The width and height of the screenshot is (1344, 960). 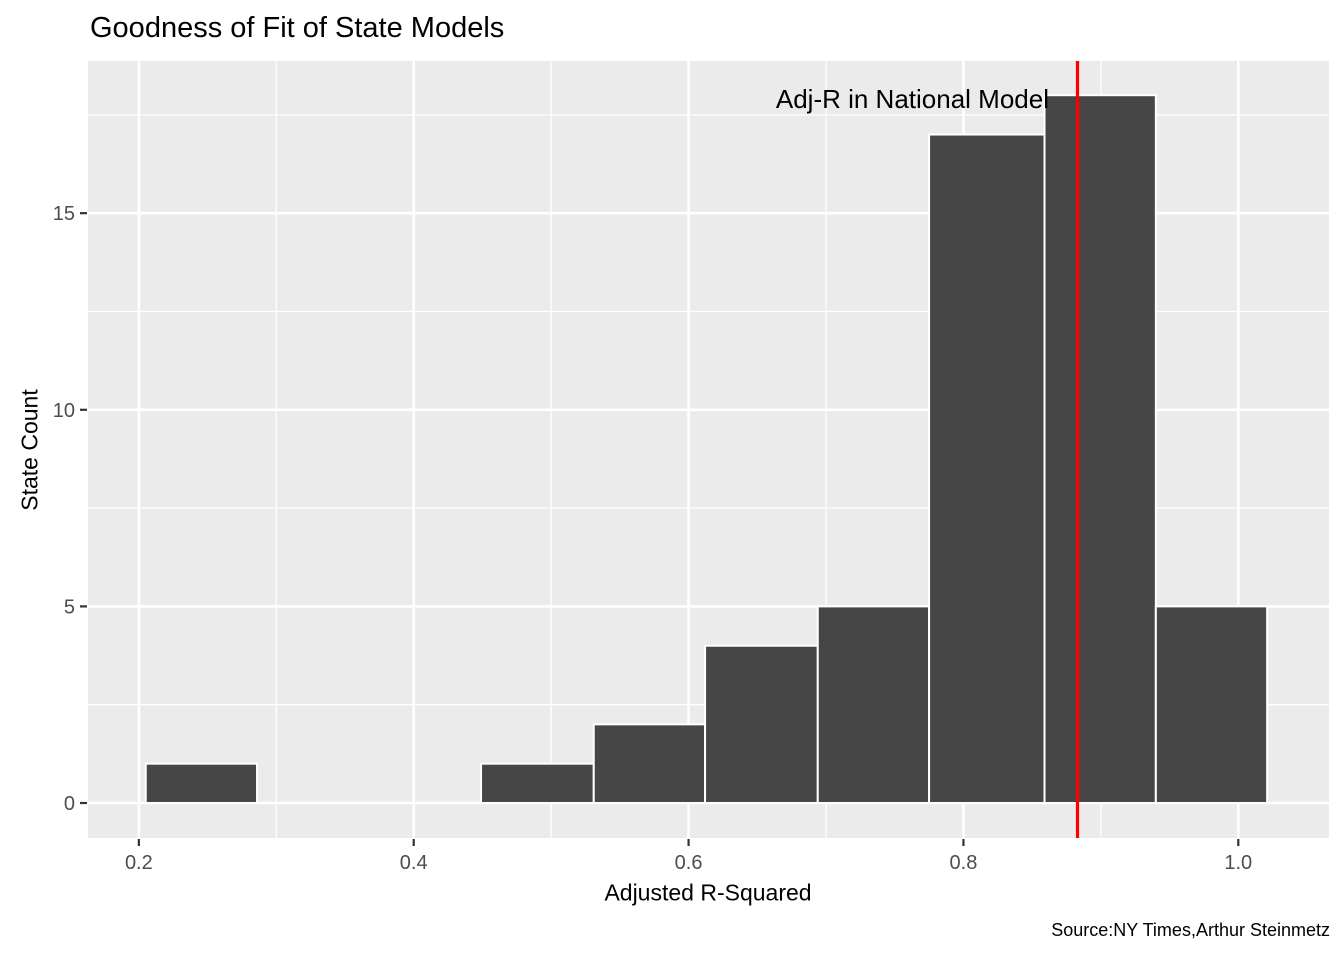 I want to click on source-caption: Source:NY Times,Arthur Steinmetz, so click(x=1190, y=930).